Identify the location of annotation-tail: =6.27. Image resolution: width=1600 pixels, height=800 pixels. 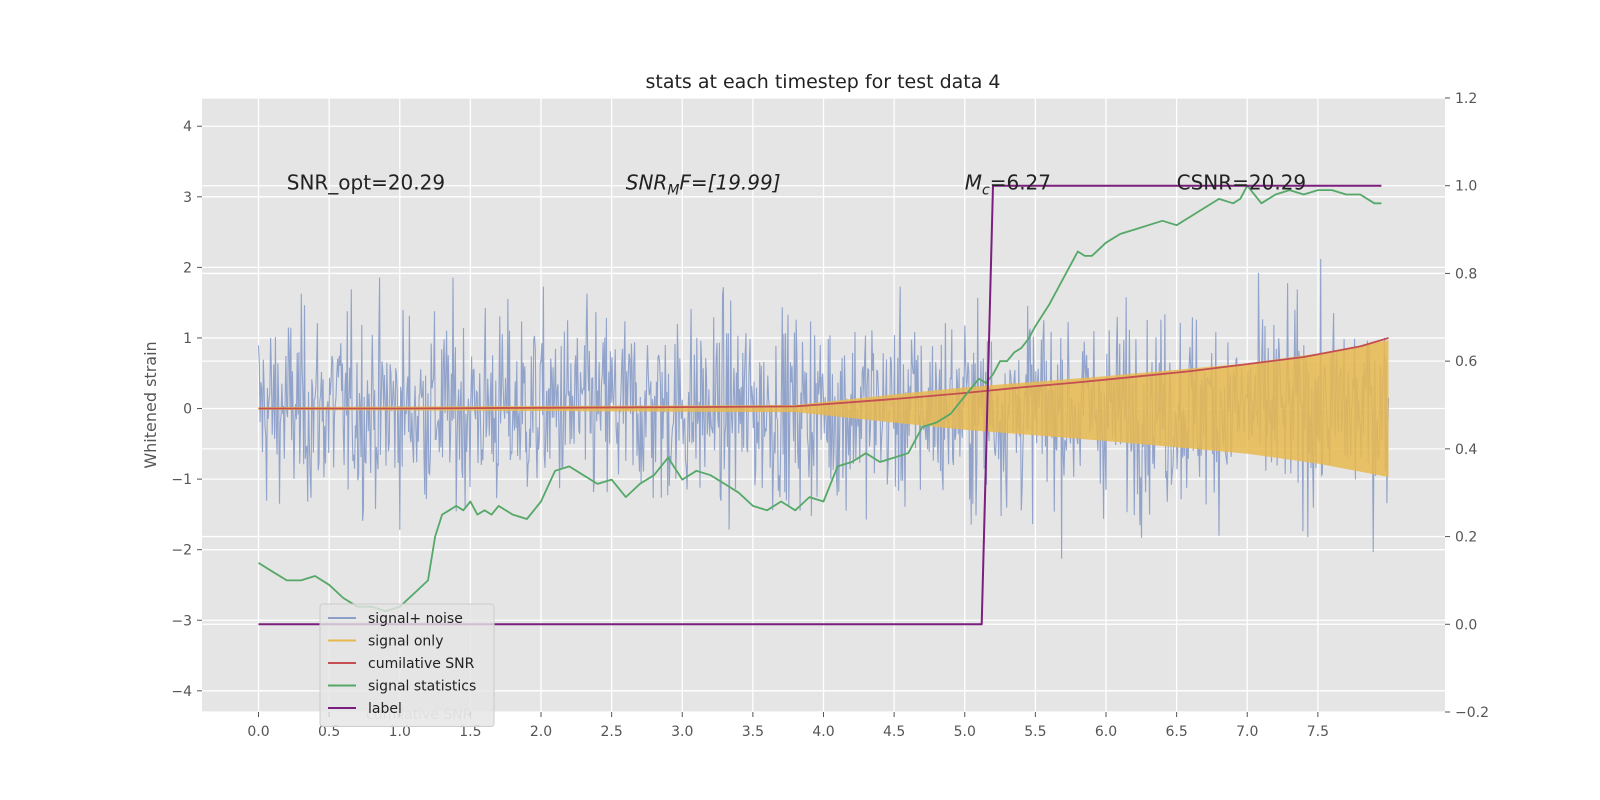
(1020, 183).